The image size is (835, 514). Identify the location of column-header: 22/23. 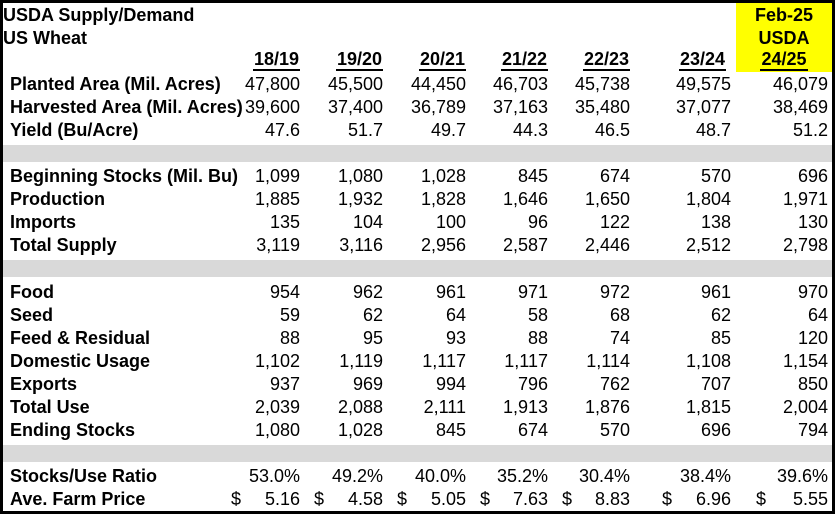
(591, 60).